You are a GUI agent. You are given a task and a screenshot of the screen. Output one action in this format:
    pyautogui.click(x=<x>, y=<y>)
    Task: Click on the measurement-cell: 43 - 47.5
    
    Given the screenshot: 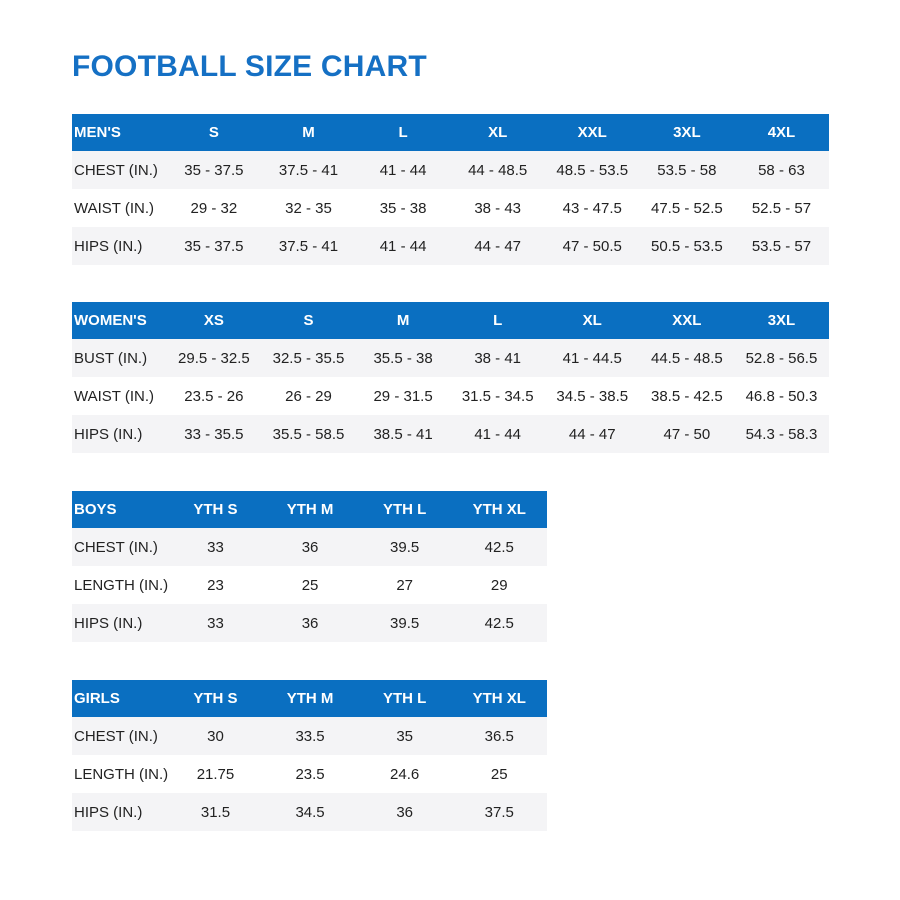 What is the action you would take?
    pyautogui.click(x=592, y=208)
    